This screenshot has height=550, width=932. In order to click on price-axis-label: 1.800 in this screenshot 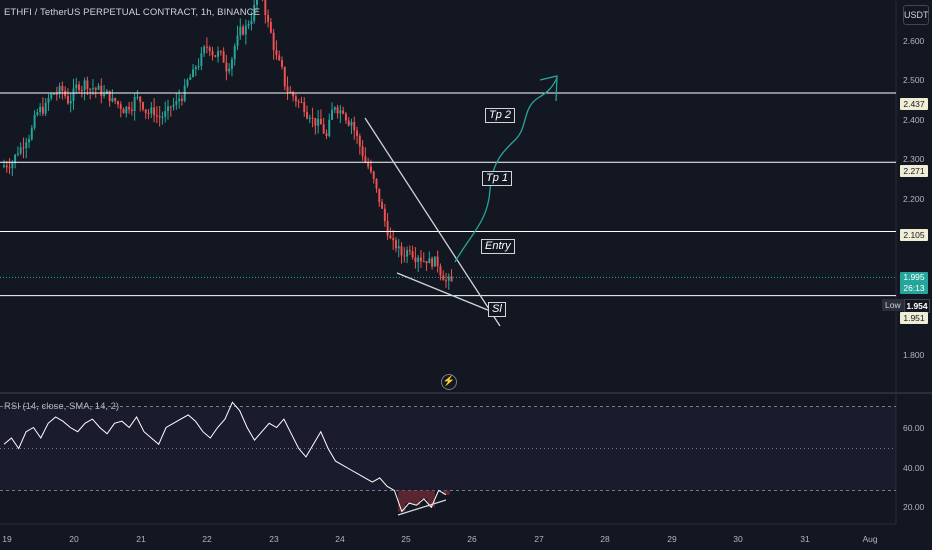, I will do `click(914, 355)`.